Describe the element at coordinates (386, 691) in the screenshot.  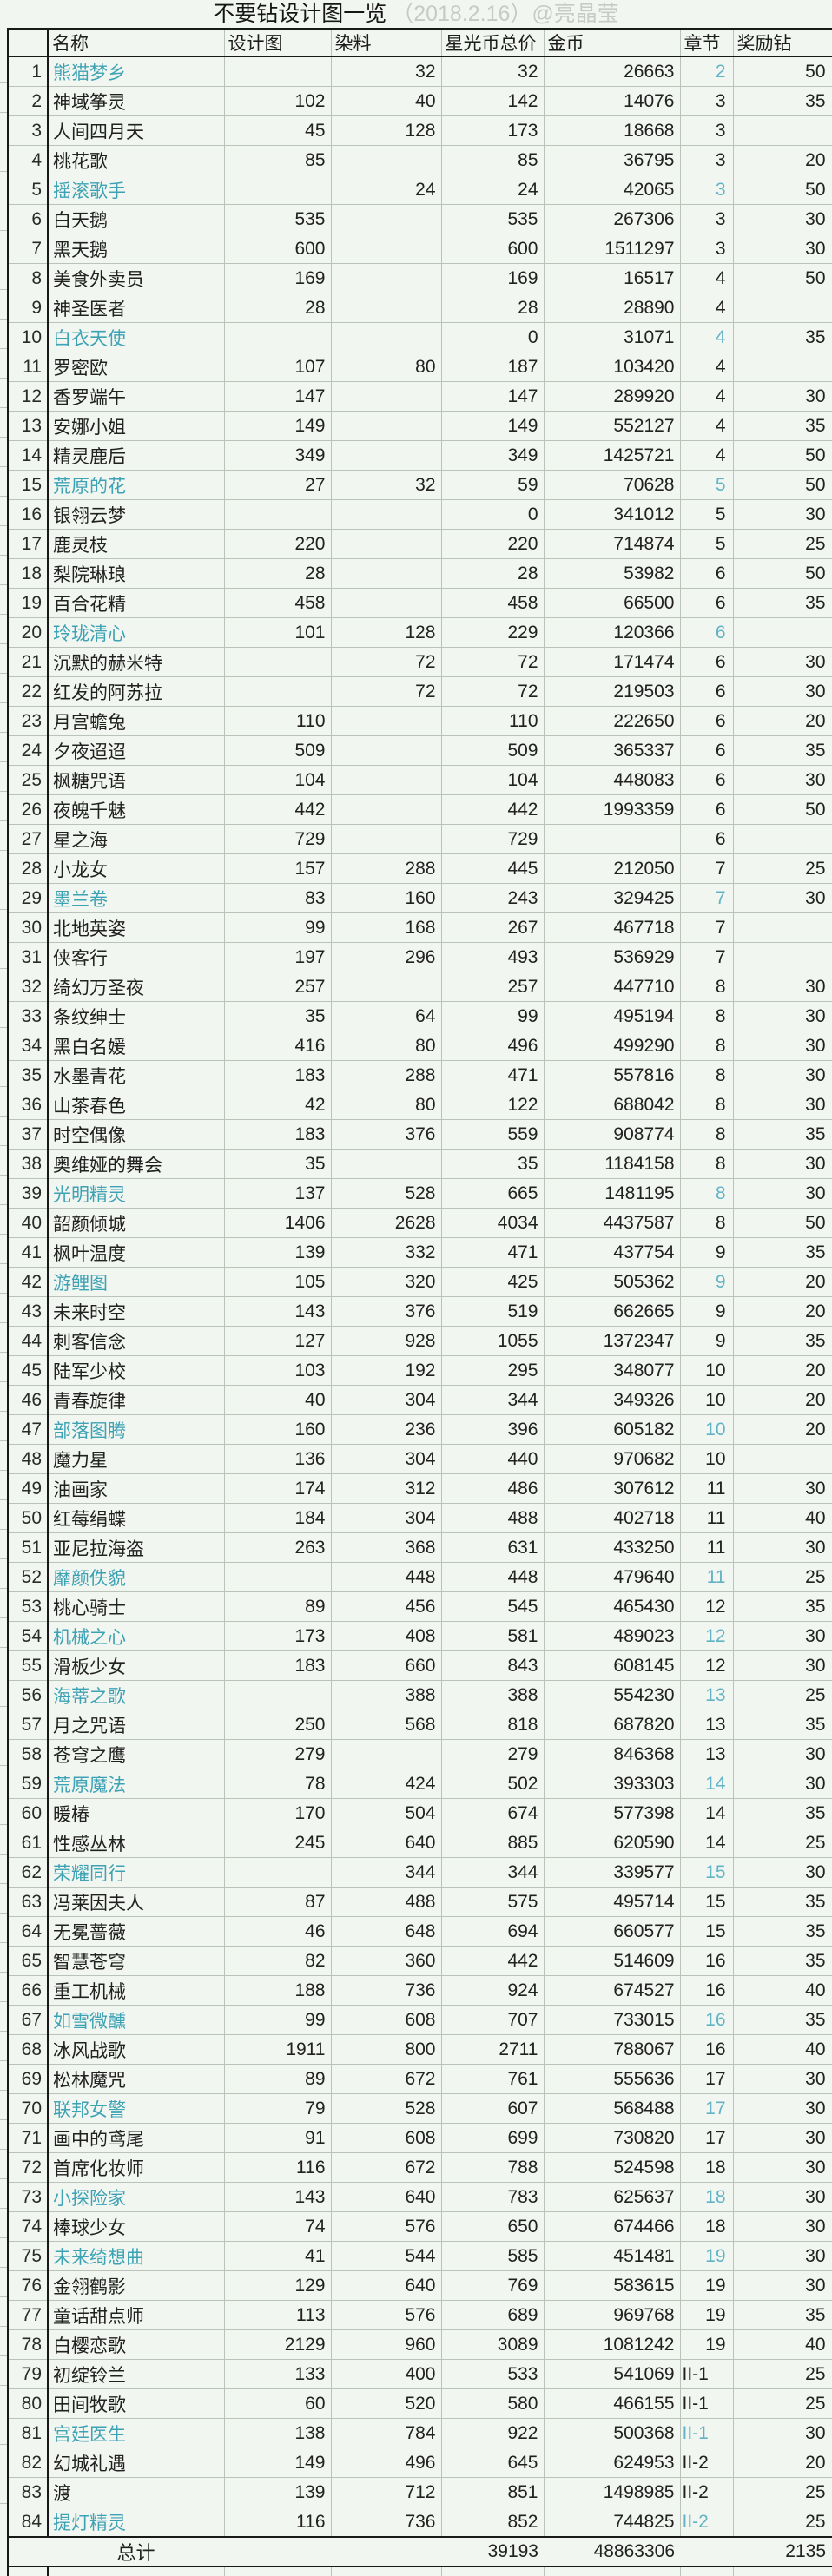
I see `cell-dye: 72` at that location.